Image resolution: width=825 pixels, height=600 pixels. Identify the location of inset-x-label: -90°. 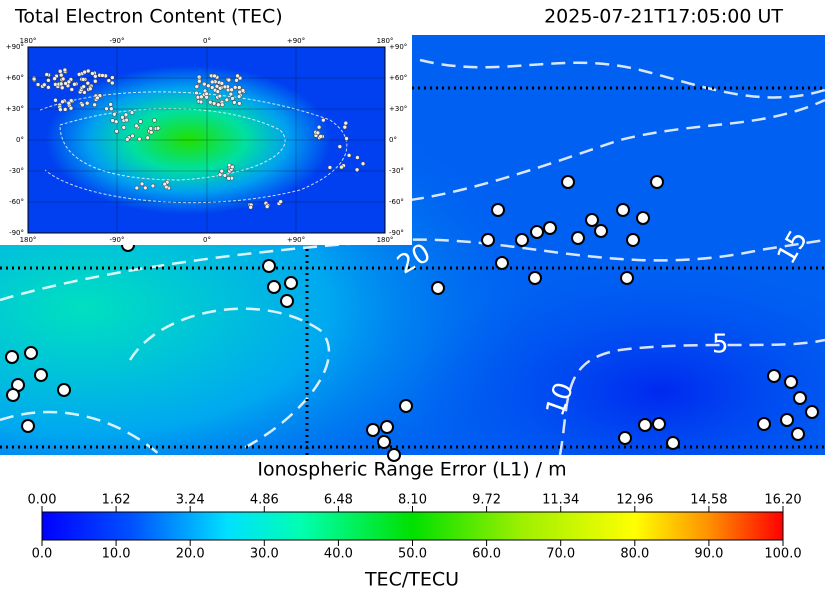
(117, 41).